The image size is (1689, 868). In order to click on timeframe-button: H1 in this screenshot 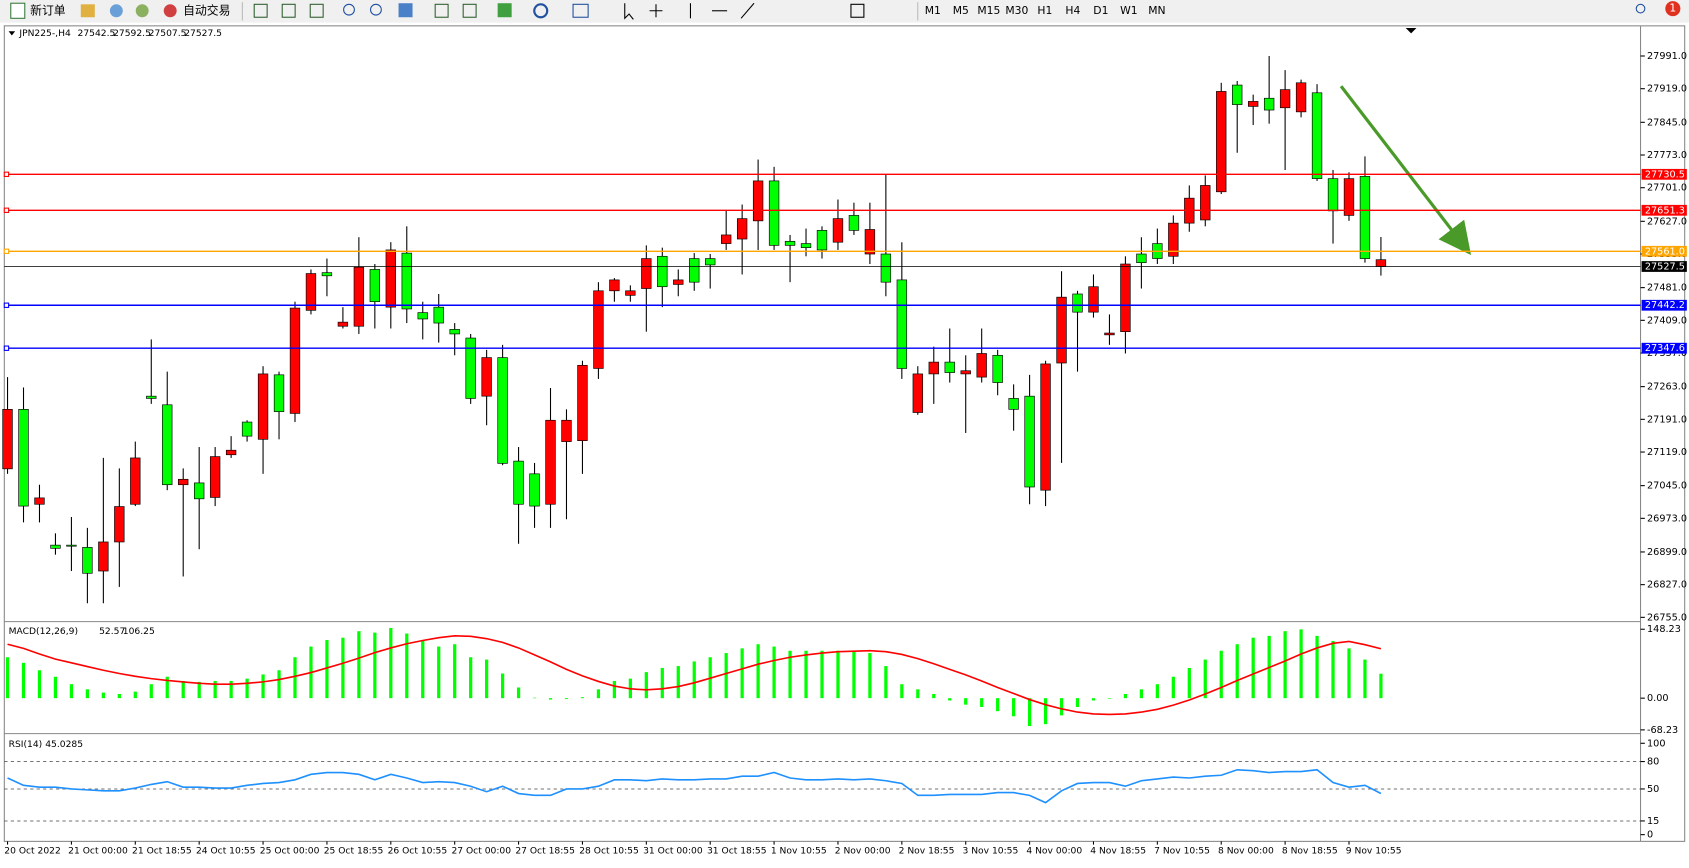, I will do `click(1044, 10)`.